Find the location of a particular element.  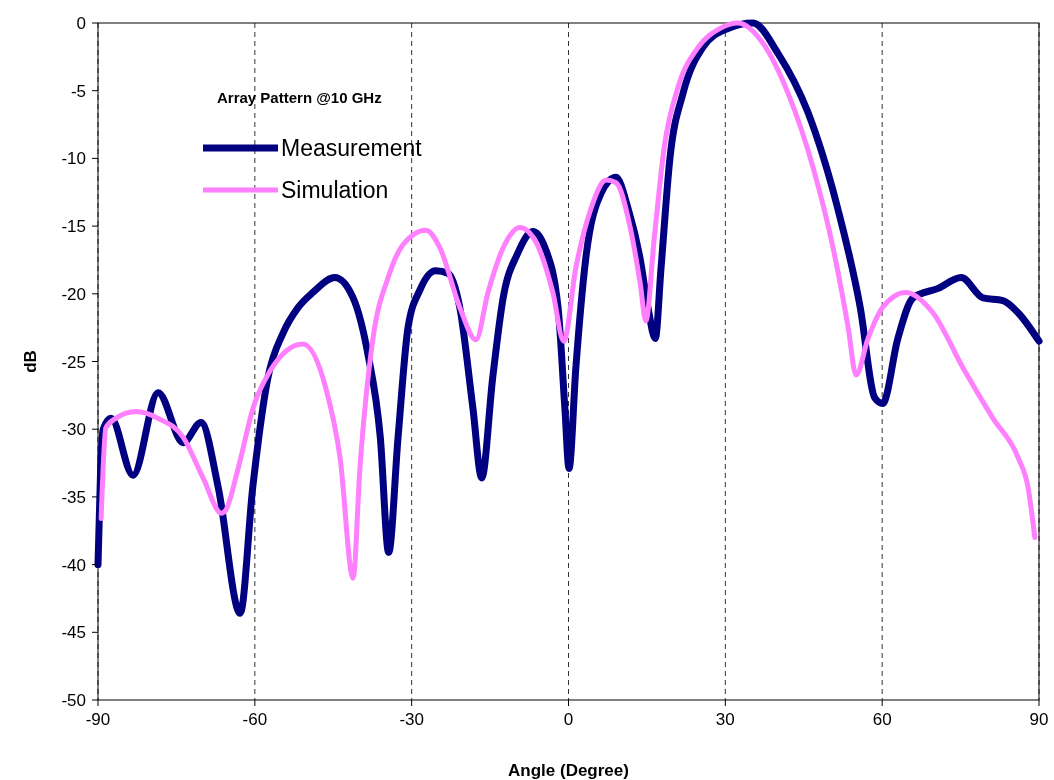

y-tick-label: -40 is located at coordinates (73, 565).